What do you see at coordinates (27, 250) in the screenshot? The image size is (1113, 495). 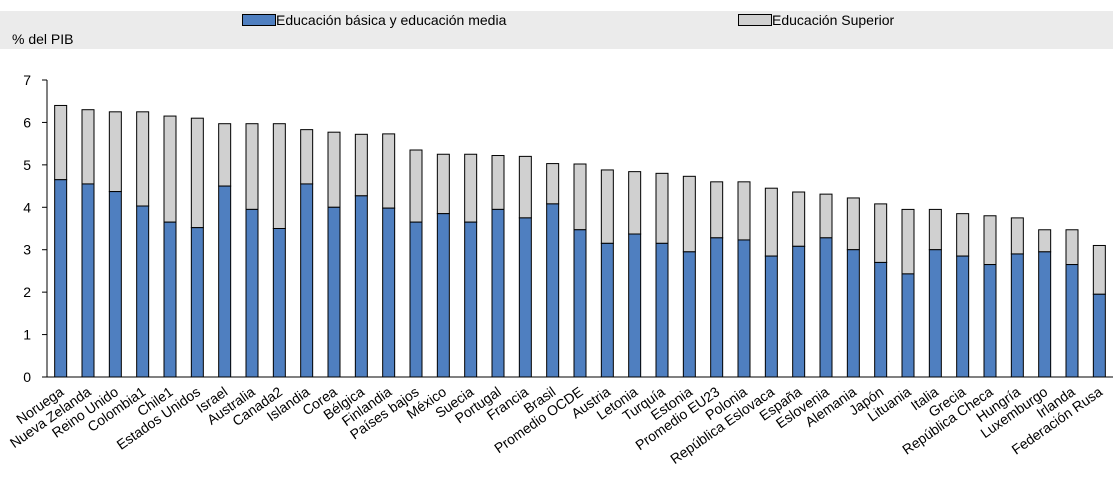 I see `y-tick-label: 3` at bounding box center [27, 250].